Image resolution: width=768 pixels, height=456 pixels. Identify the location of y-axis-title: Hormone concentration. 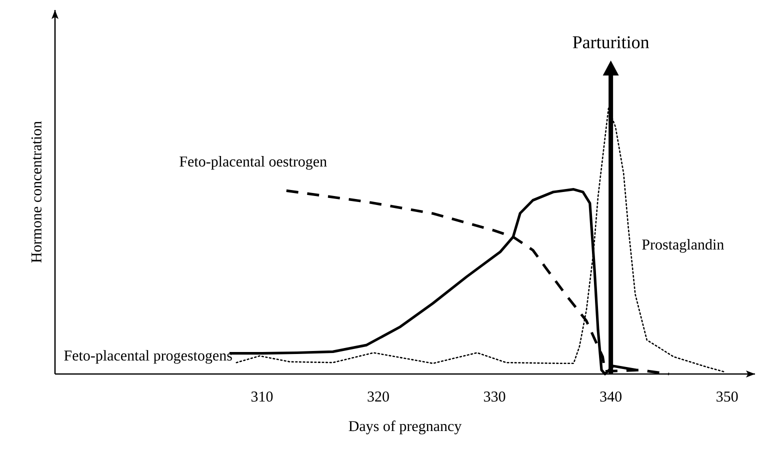
(36, 192).